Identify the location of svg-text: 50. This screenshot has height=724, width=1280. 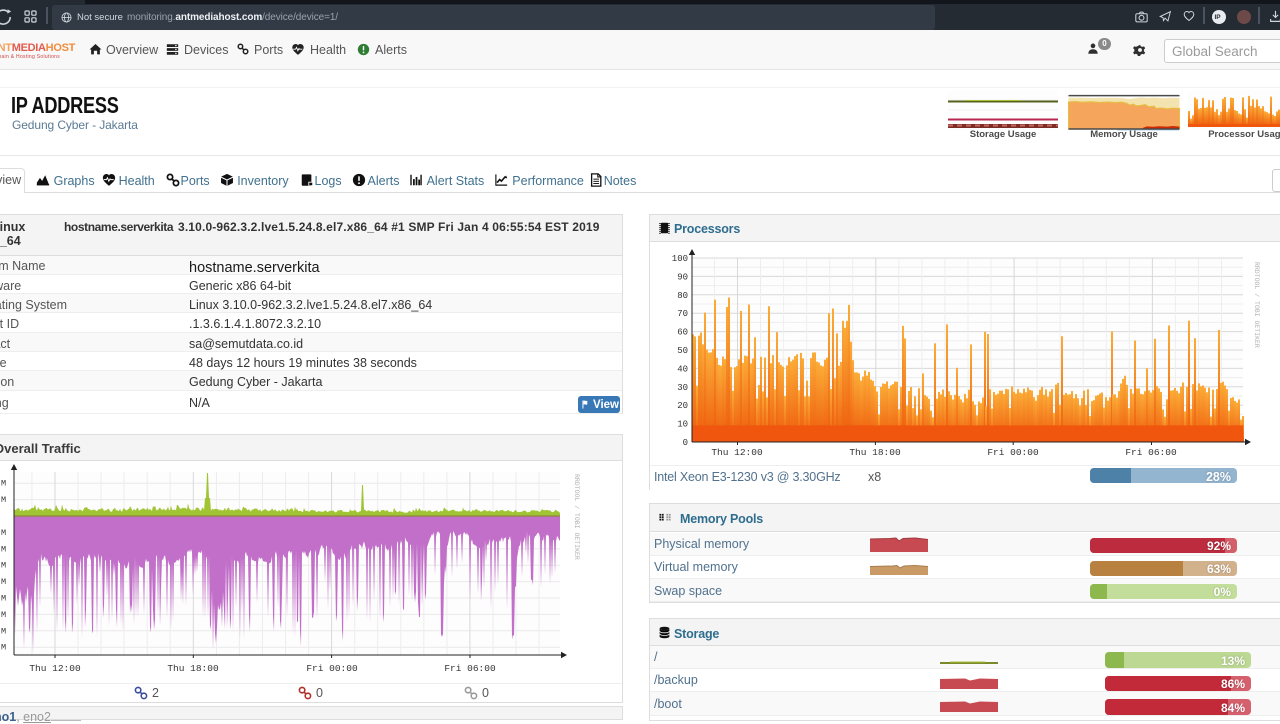
(682, 351).